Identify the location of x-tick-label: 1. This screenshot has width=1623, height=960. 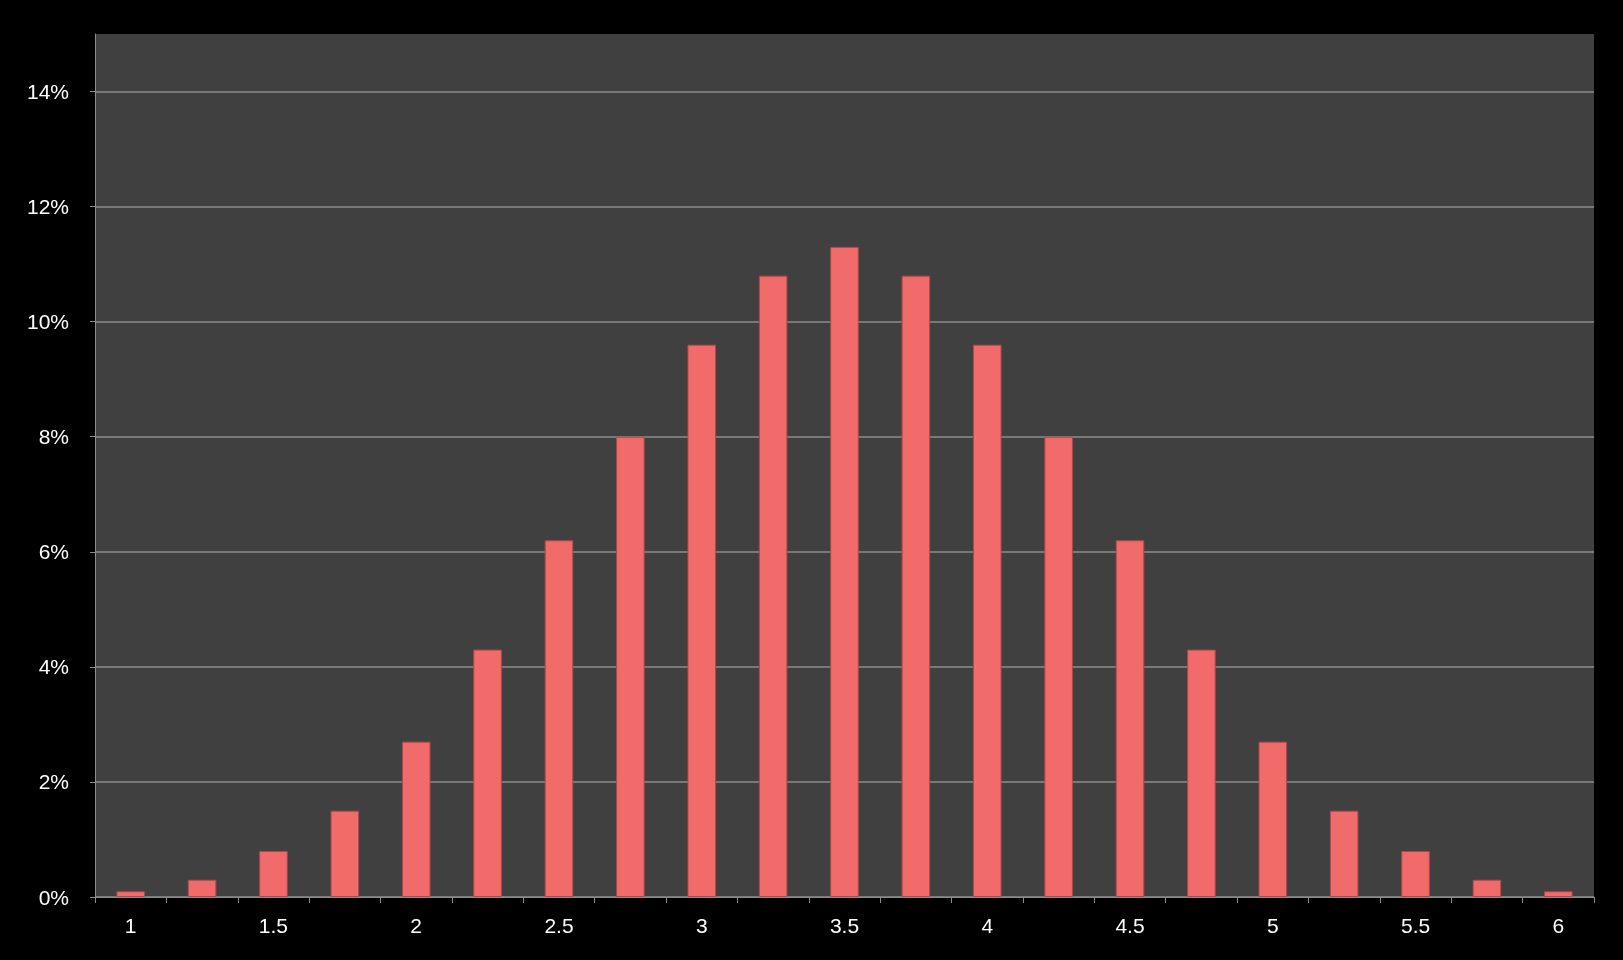
(130, 925).